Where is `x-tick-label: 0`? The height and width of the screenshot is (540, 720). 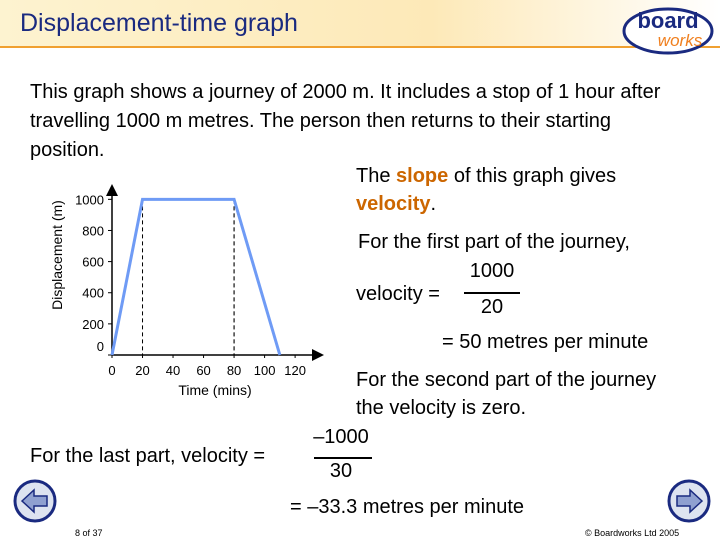 x-tick-label: 0 is located at coordinates (111, 370).